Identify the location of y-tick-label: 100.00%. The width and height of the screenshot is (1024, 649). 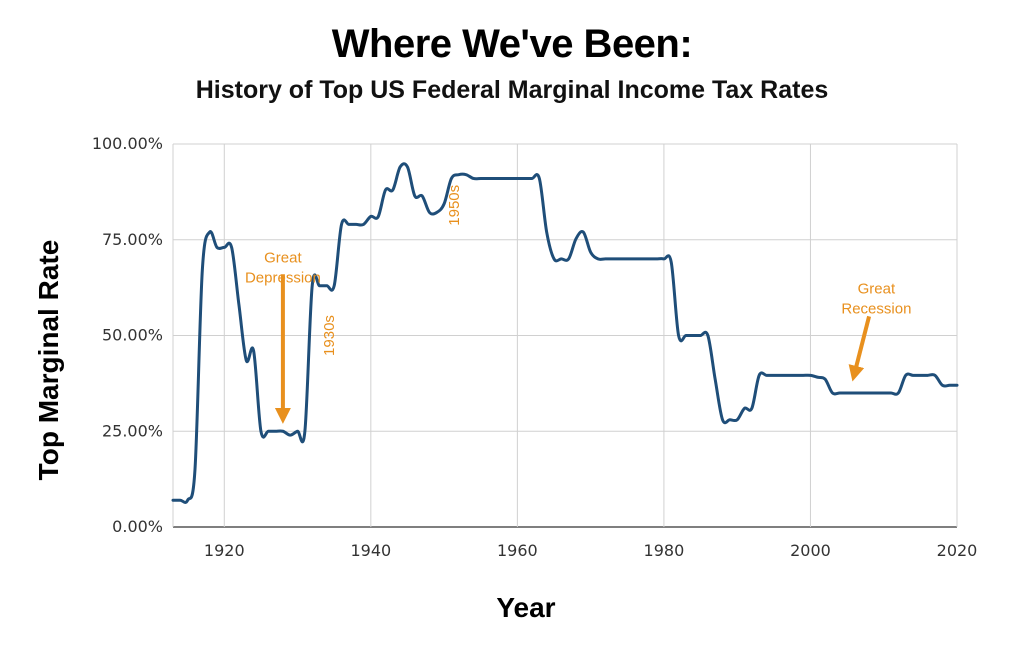
(127, 143).